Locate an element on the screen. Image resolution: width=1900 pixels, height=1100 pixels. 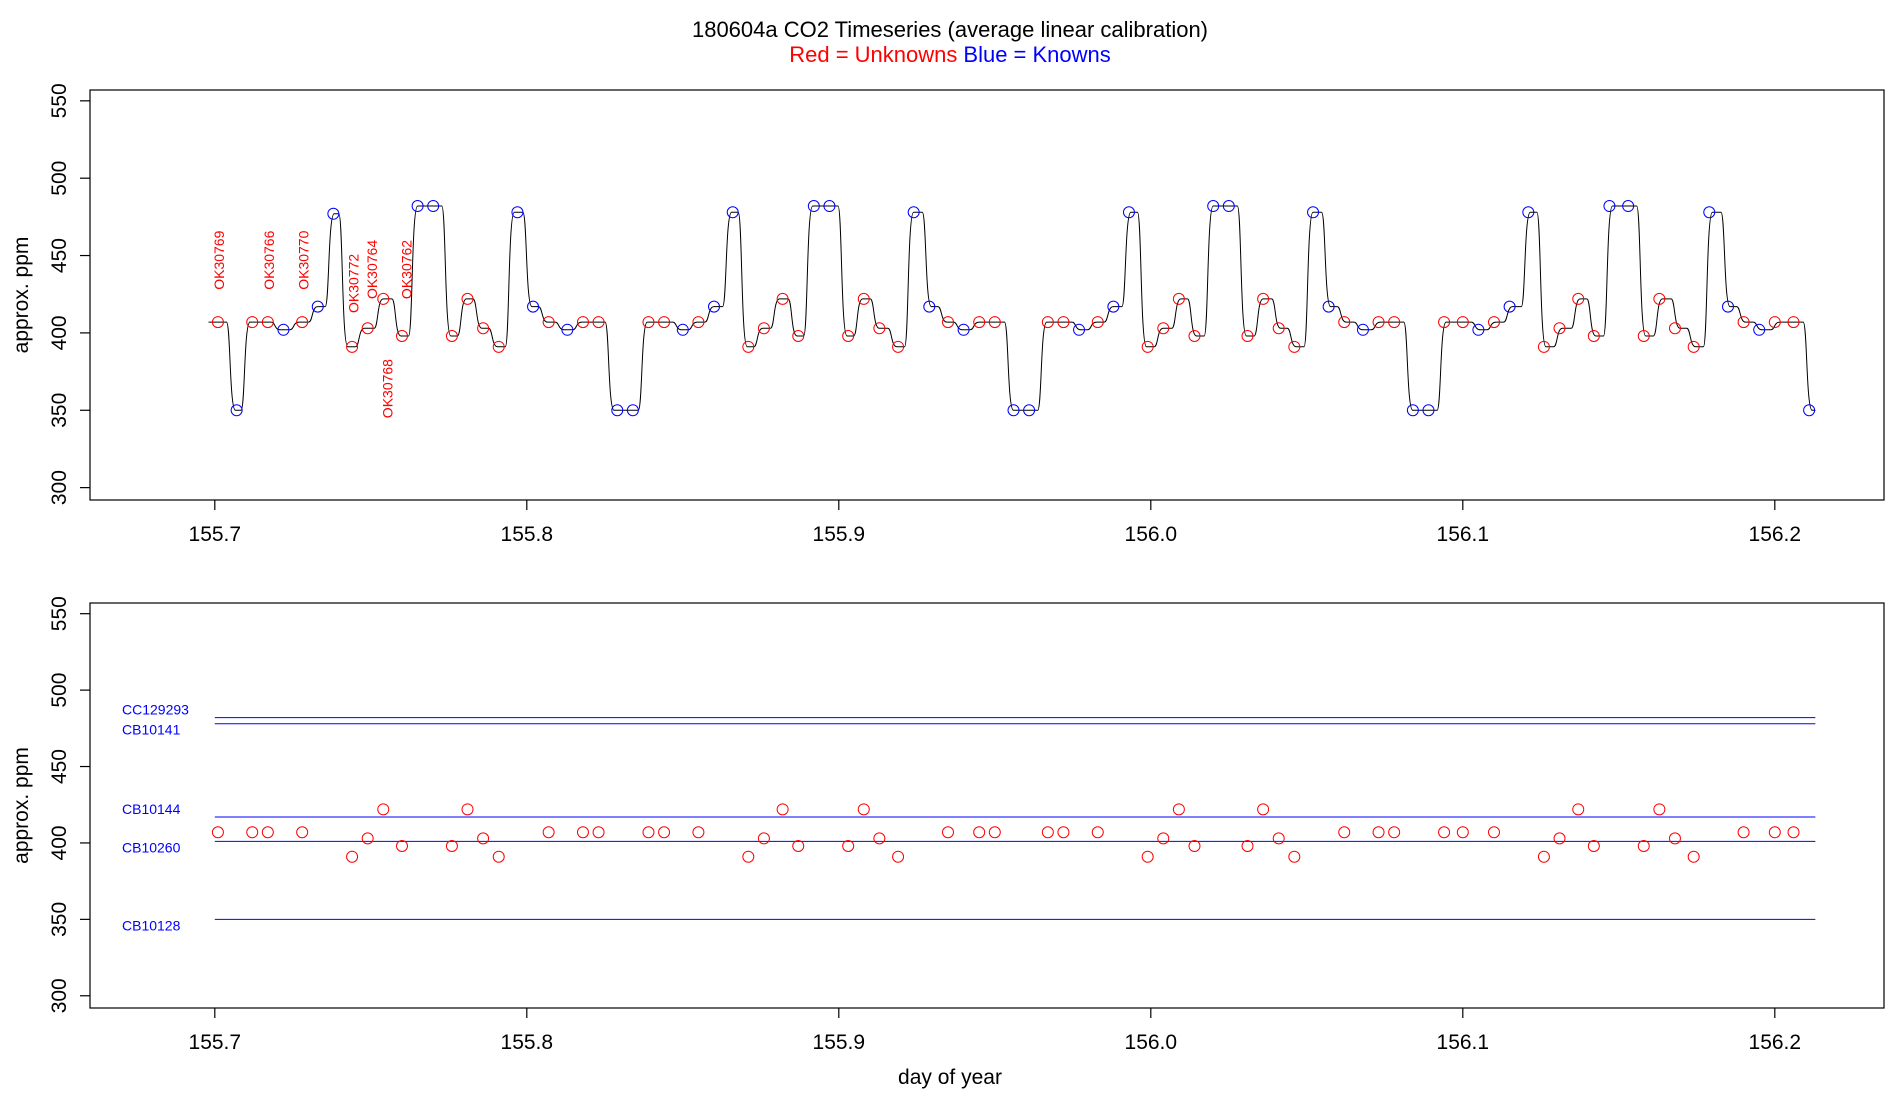
top-x-tick-label: 156.2 is located at coordinates (1775, 534).